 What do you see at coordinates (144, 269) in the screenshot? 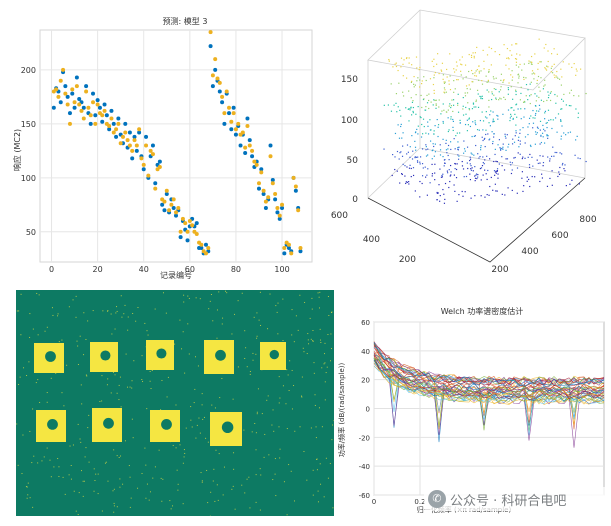
I see `x-tick-label: 40` at bounding box center [144, 269].